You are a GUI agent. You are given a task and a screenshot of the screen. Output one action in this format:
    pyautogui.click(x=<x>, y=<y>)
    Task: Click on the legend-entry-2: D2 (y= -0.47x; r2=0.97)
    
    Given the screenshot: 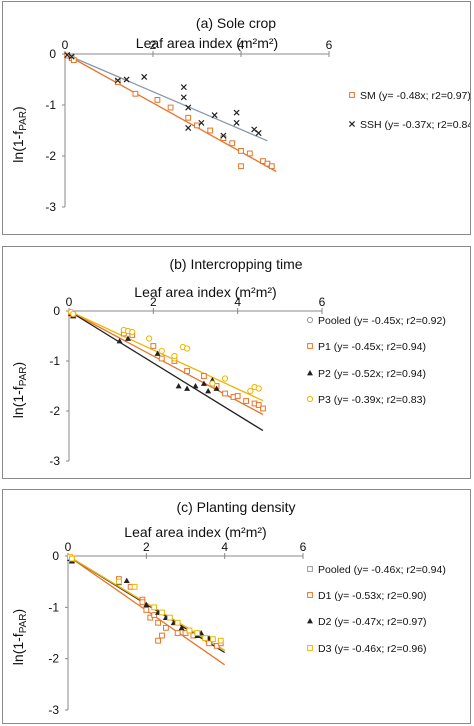 What is the action you would take?
    pyautogui.click(x=367, y=622)
    